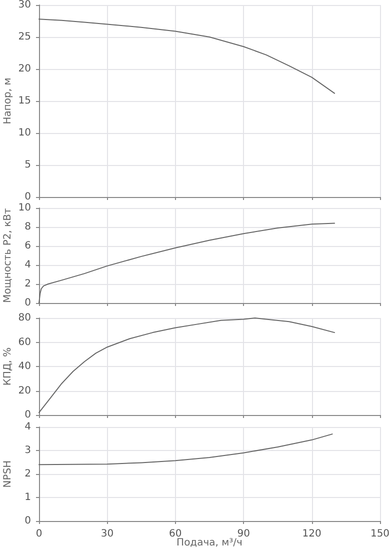 This screenshot has height=552, width=389. I want to click on y-axis-title: NPSH, so click(8, 474).